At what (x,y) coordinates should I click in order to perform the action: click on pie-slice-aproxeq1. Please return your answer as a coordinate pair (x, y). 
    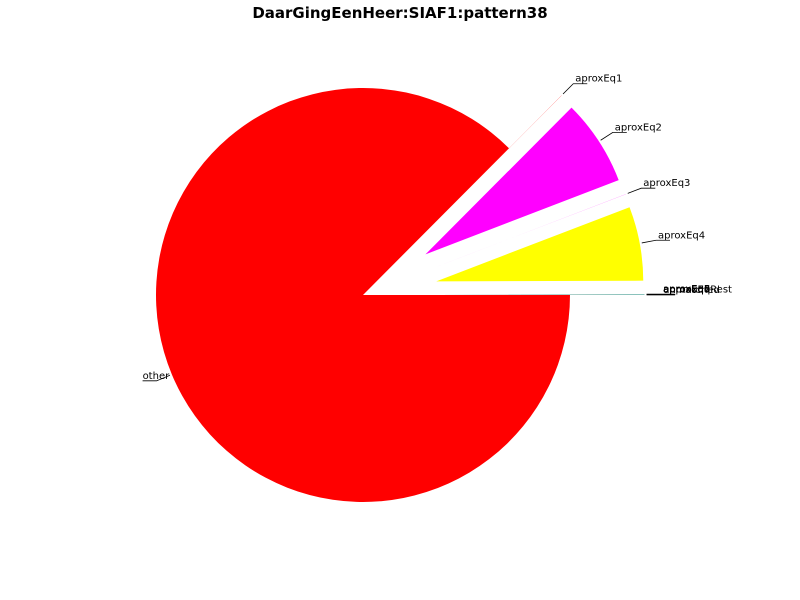
    Looking at the image, I should click on (488, 169).